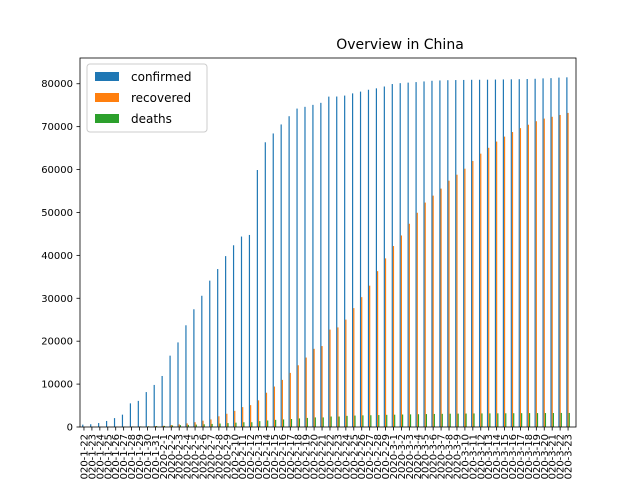 The height and width of the screenshot is (485, 640). Describe the element at coordinates (161, 98) in the screenshot. I see `legend-label-recovered: recovered` at that location.